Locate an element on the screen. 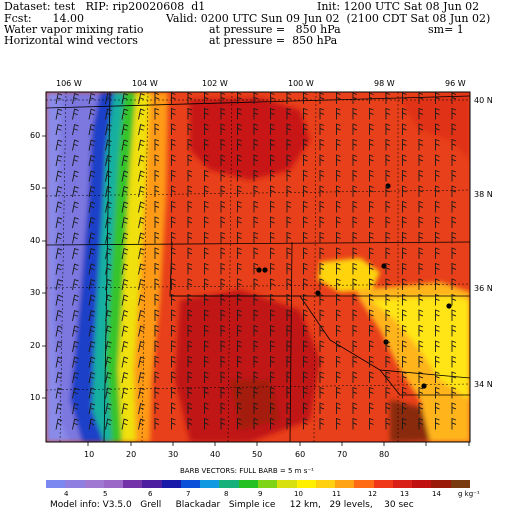  colorbar-label: 14 is located at coordinates (436, 494).